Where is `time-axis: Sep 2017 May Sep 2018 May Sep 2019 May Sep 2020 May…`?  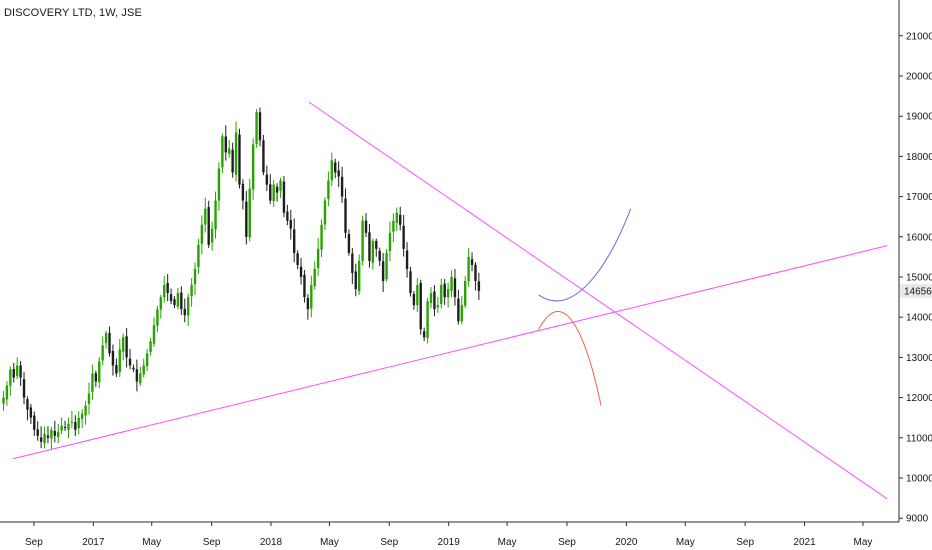 time-axis: Sep 2017 May Sep 2018 May Sep 2019 May Sep 2020 May… is located at coordinates (449, 534).